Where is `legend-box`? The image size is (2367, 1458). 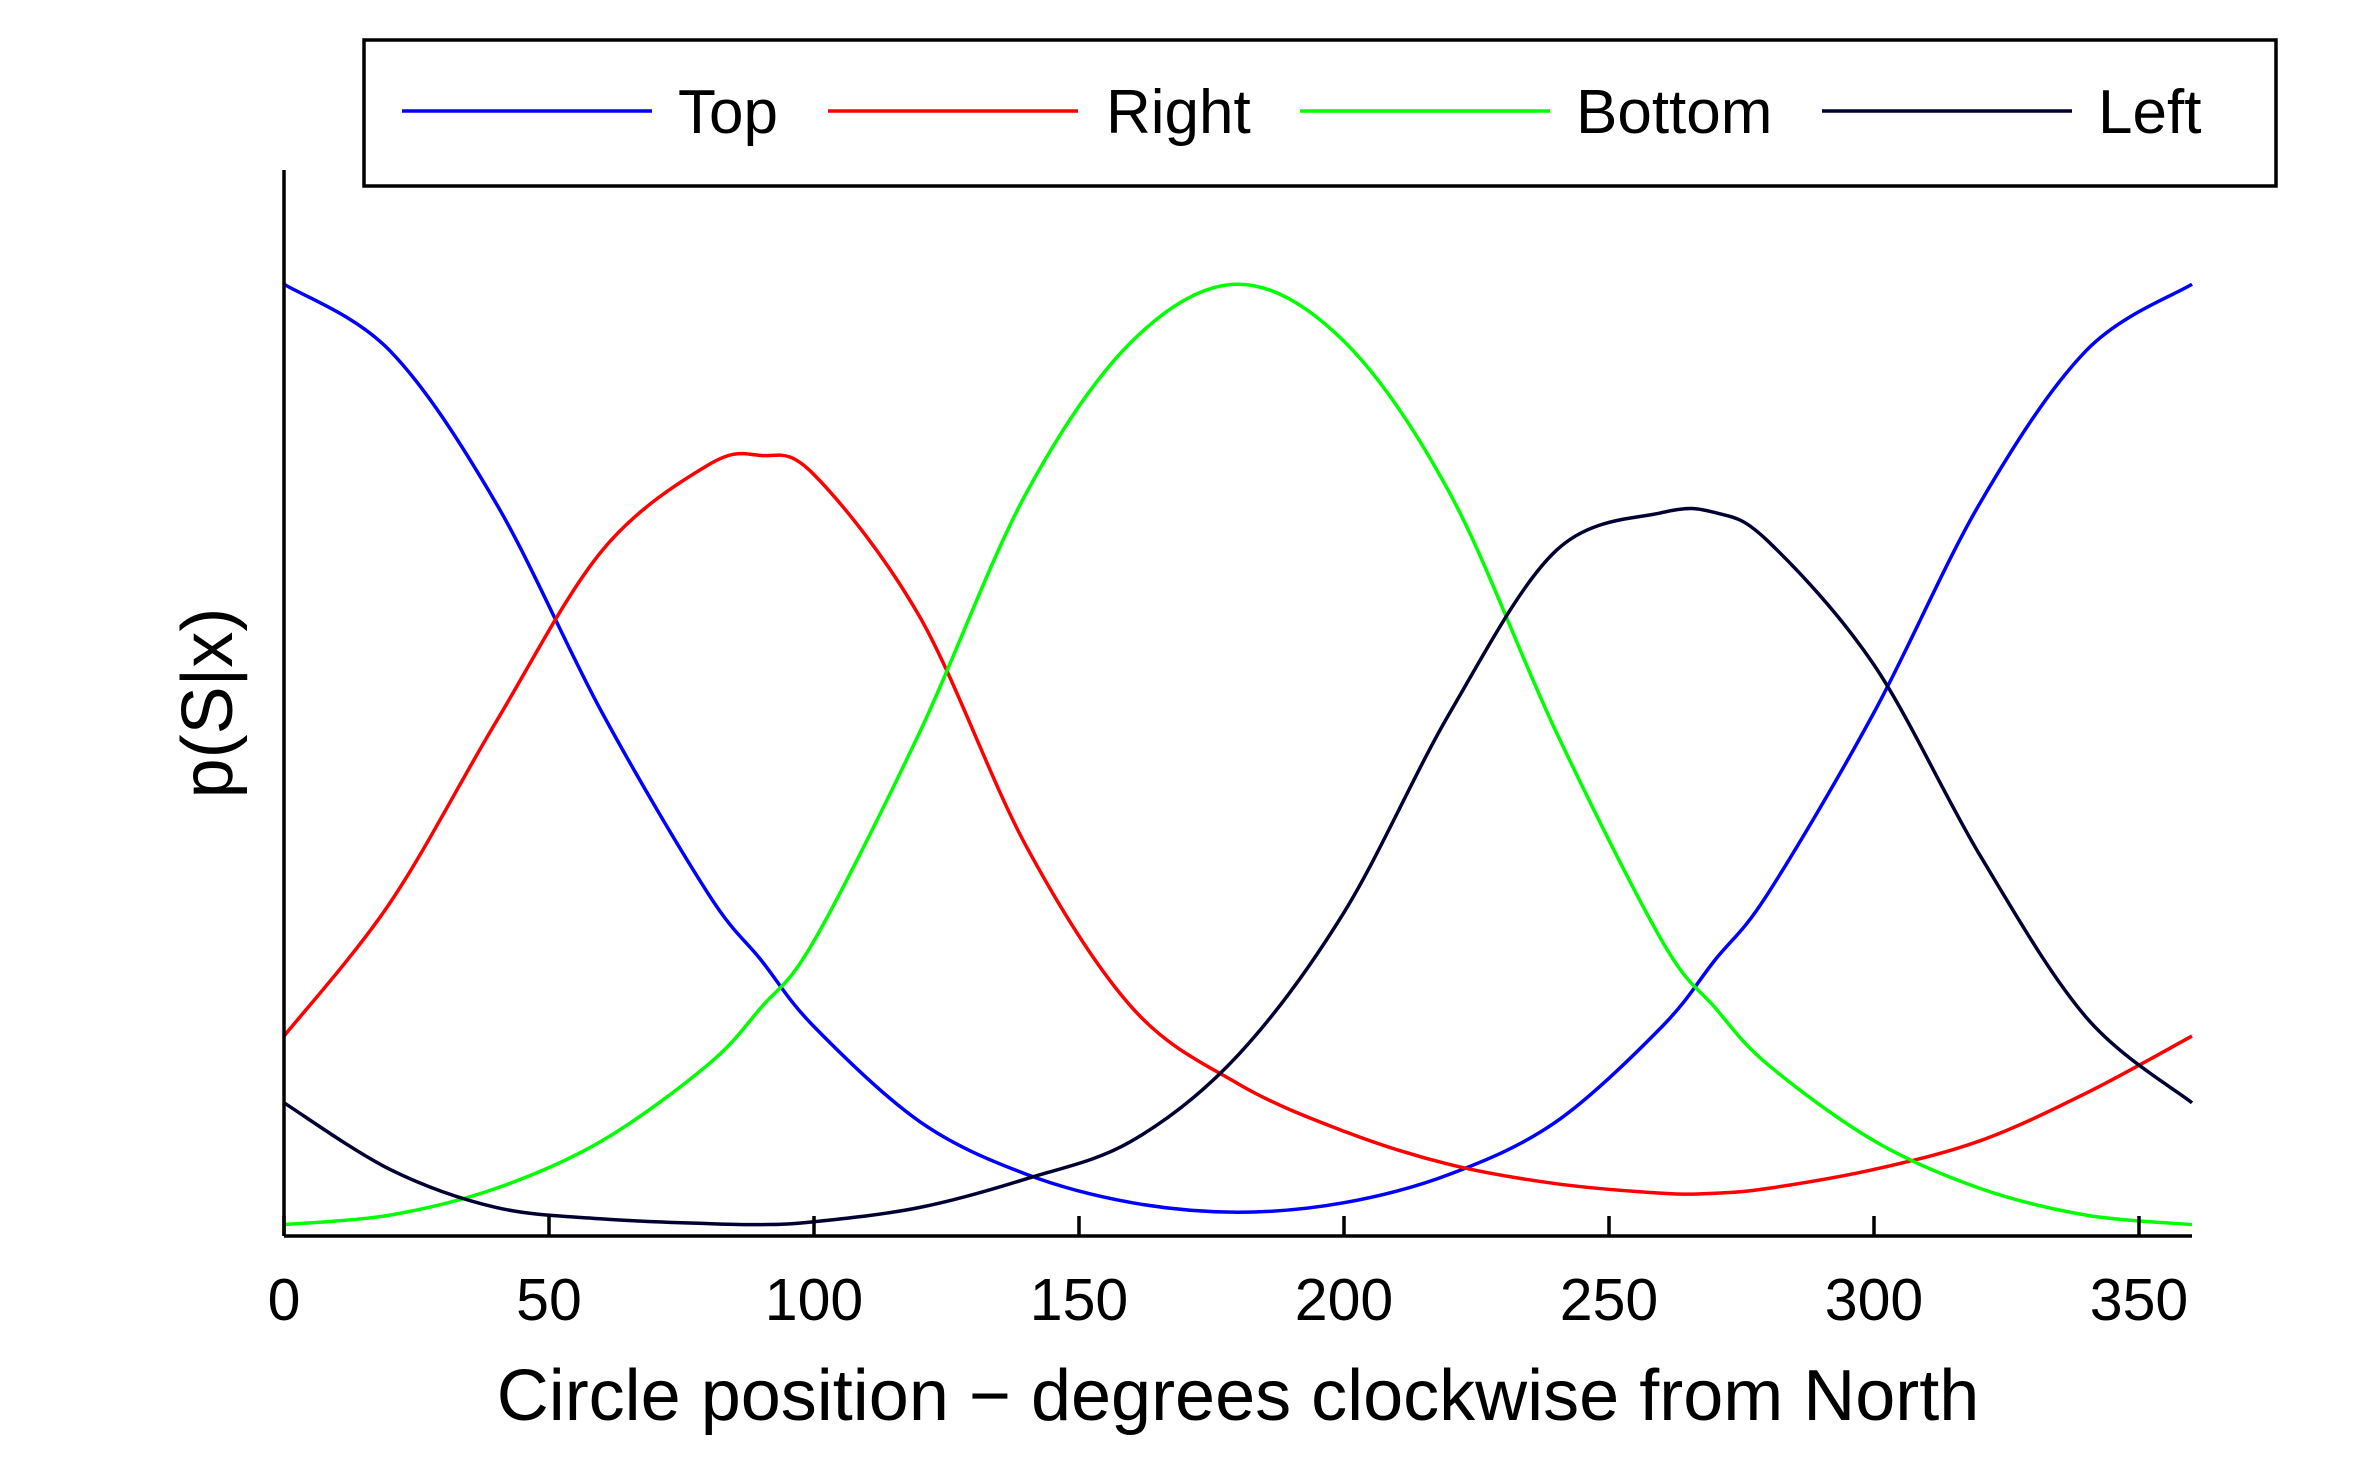
legend-box is located at coordinates (1320, 113).